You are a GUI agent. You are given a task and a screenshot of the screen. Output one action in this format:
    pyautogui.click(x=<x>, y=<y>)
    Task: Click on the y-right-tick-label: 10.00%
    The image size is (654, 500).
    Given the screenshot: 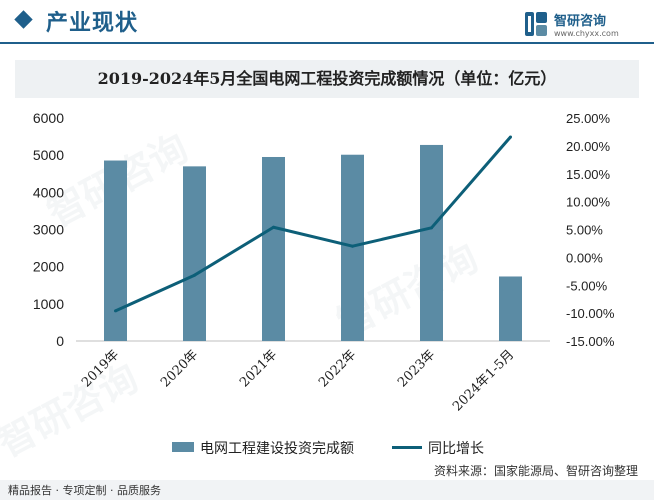 What is the action you would take?
    pyautogui.click(x=588, y=202)
    